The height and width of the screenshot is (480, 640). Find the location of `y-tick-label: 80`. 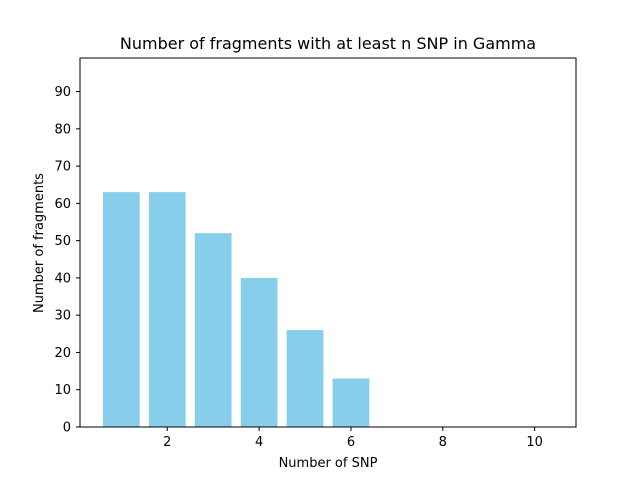

y-tick-label: 80 is located at coordinates (62, 129).